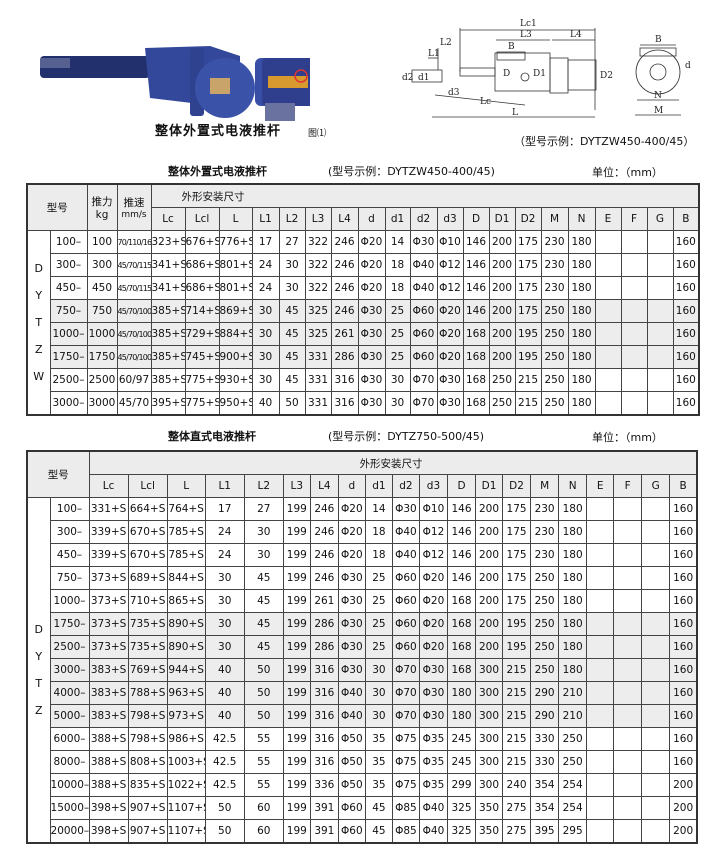 The height and width of the screenshot is (856, 722). I want to click on table-cell: Φ12, so click(450, 288).